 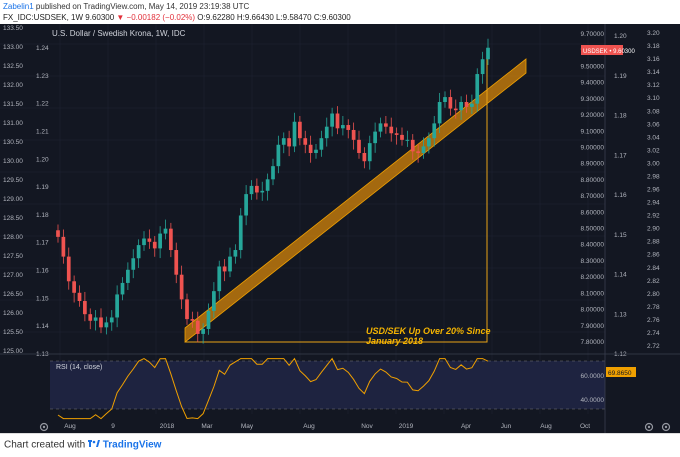 I want to click on settings-gear-icon, so click(x=44, y=427).